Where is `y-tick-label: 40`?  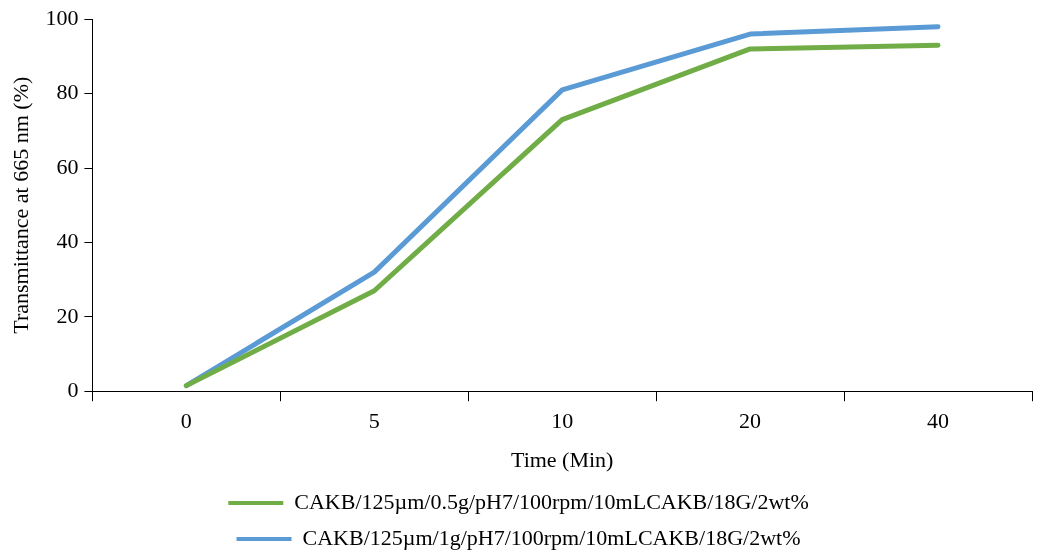
y-tick-label: 40 is located at coordinates (67, 241).